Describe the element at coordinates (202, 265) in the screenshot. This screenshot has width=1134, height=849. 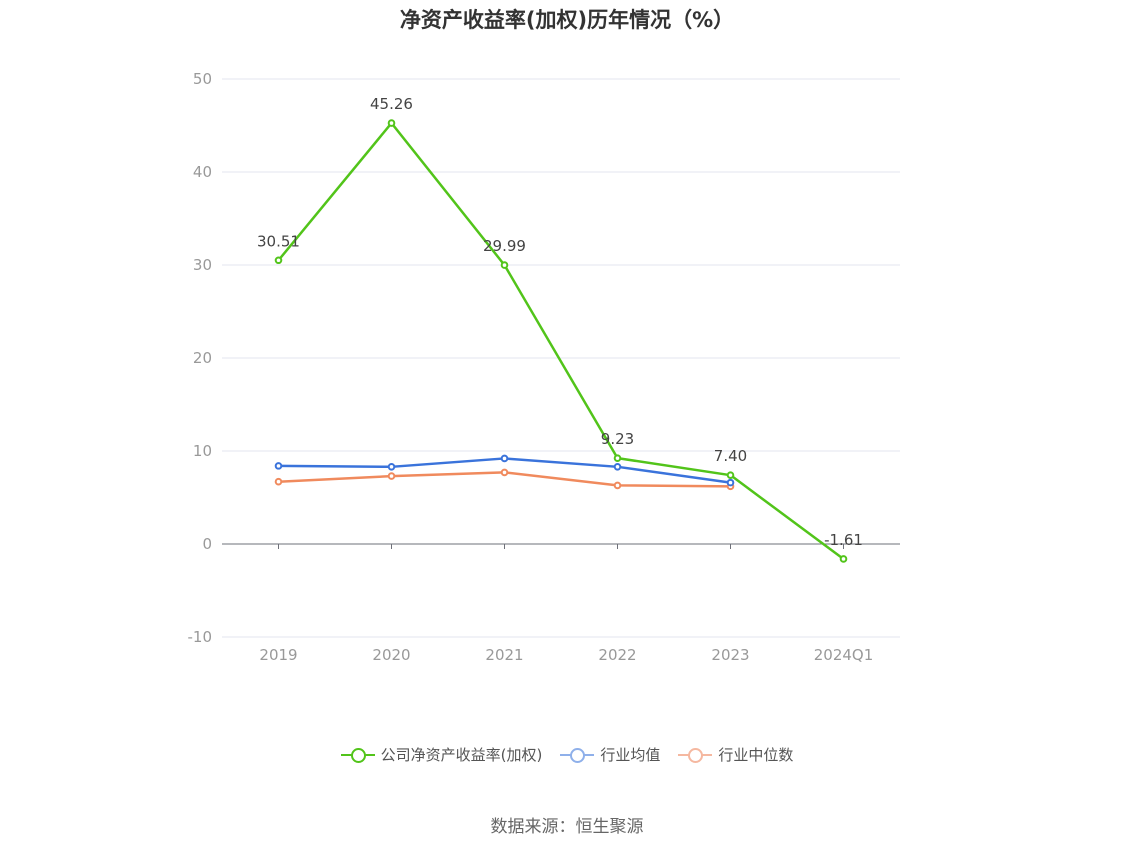
I see `y-tick-label: 30` at that location.